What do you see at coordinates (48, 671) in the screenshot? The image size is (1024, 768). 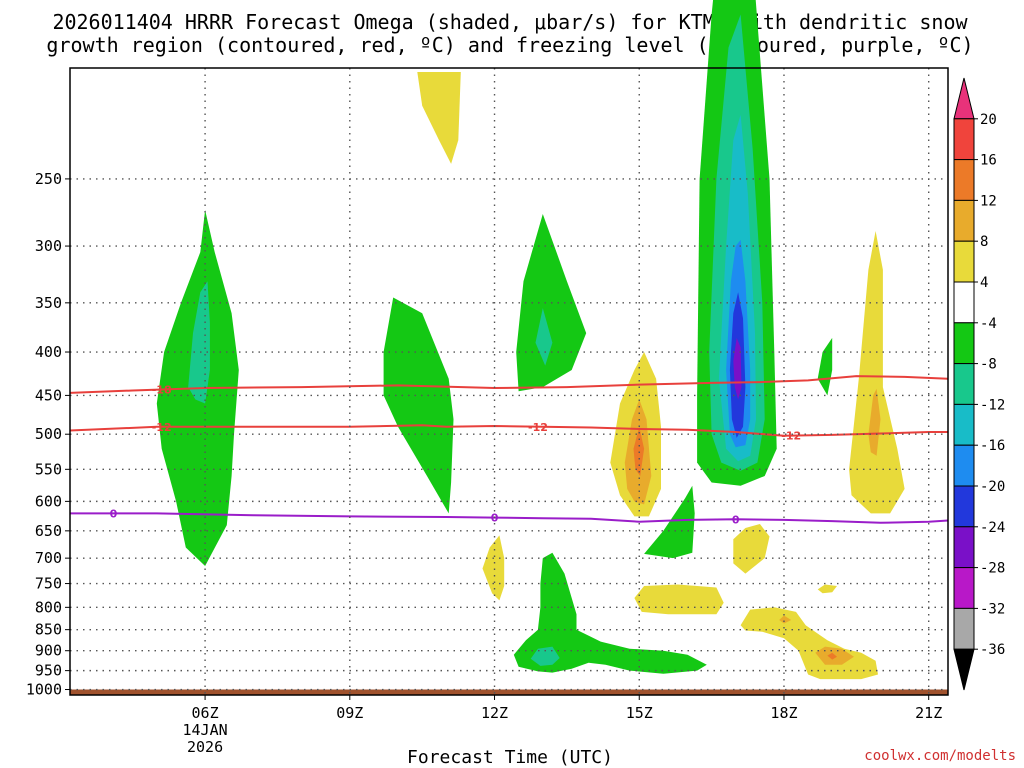 I see `y-tick-label-950: 950` at bounding box center [48, 671].